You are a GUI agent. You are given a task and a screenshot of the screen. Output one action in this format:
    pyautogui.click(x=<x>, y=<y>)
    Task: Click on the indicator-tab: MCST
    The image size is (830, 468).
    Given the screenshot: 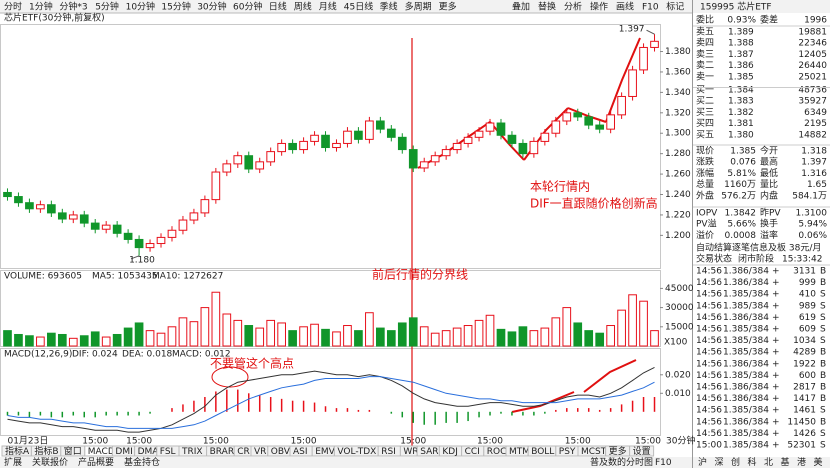 What is the action you would take?
    pyautogui.click(x=594, y=452)
    